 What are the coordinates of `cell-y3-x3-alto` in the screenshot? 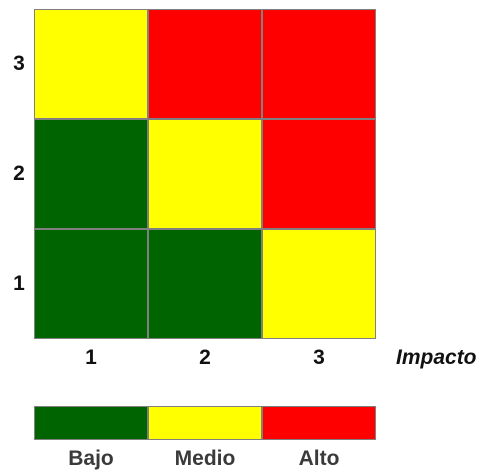 It's located at (319, 64).